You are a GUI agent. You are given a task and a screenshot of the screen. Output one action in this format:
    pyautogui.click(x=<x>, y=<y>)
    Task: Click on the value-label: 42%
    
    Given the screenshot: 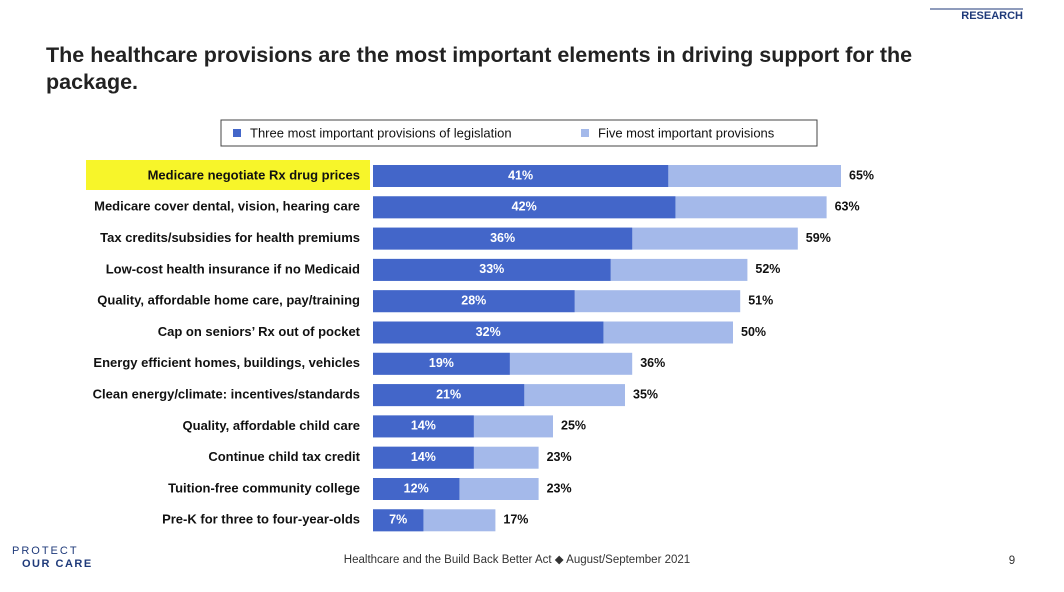 What is the action you would take?
    pyautogui.click(x=524, y=207)
    